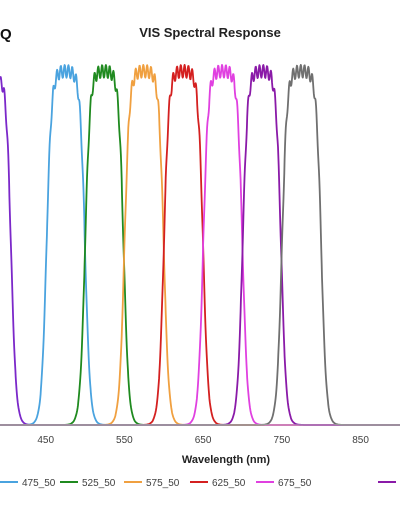 Image resolution: width=400 pixels, height=516 pixels. Describe the element at coordinates (229, 483) in the screenshot. I see `legend-label-3: 625_50` at that location.